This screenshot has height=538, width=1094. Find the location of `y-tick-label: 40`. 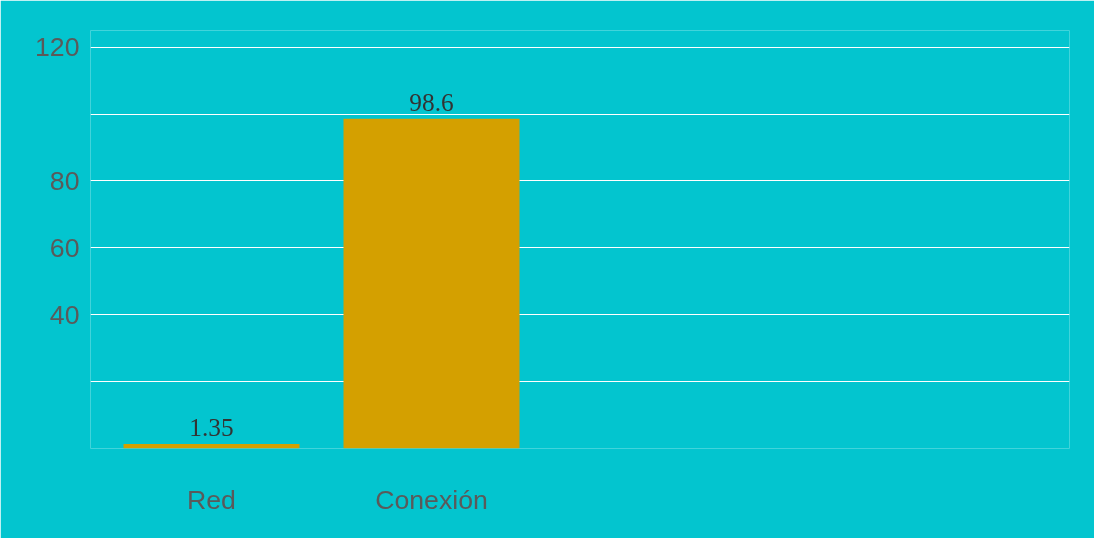

y-tick-label: 40 is located at coordinates (64, 314).